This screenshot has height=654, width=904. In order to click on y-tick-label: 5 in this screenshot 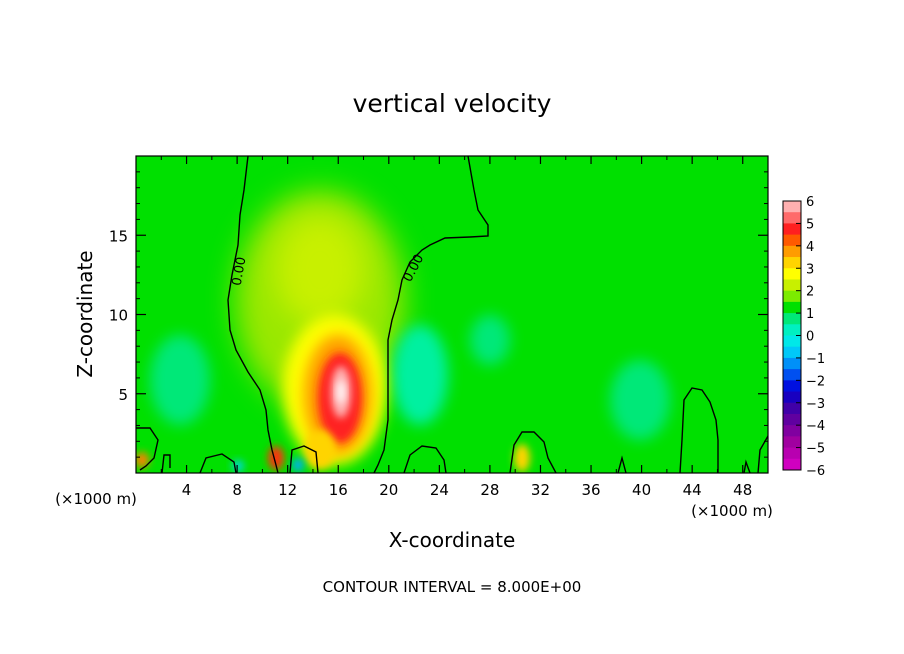, I will do `click(123, 395)`.